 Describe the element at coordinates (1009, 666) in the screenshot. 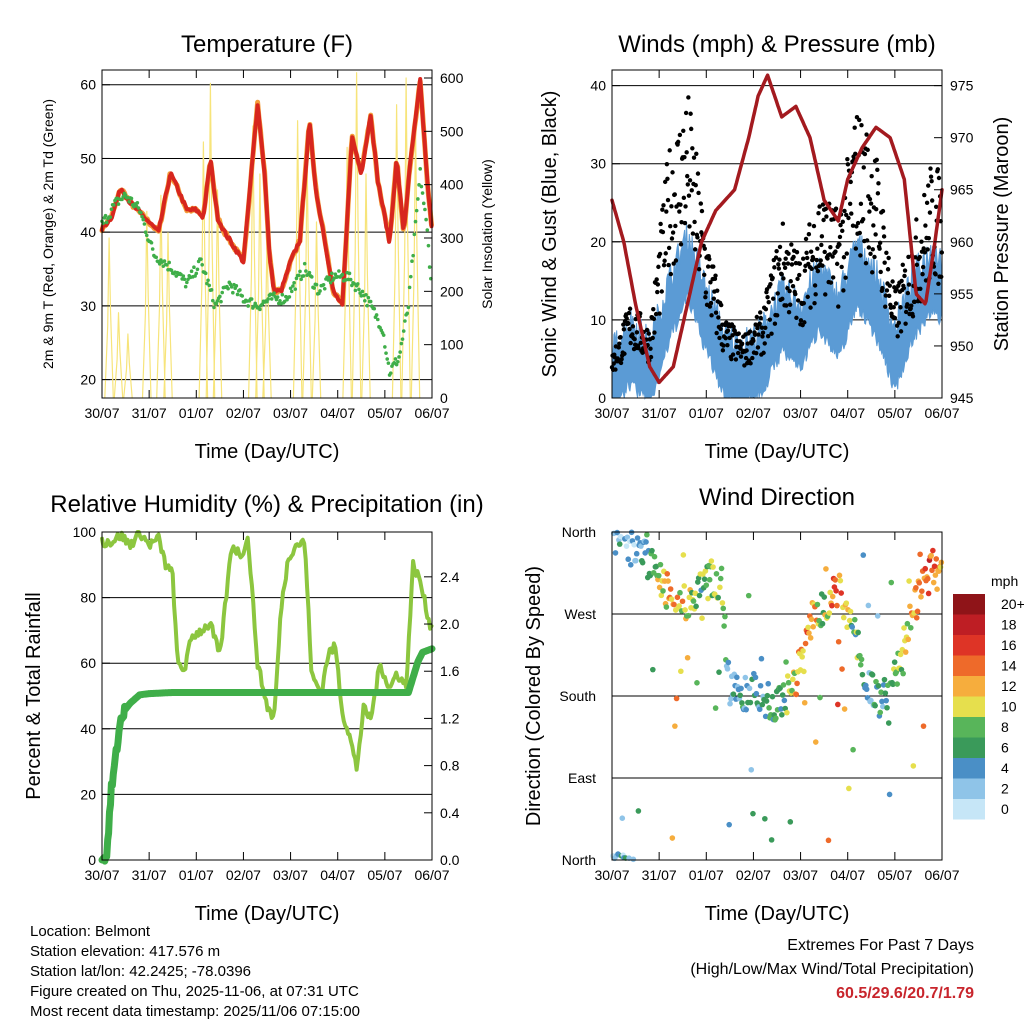

I see `colorbar-label: 14` at that location.